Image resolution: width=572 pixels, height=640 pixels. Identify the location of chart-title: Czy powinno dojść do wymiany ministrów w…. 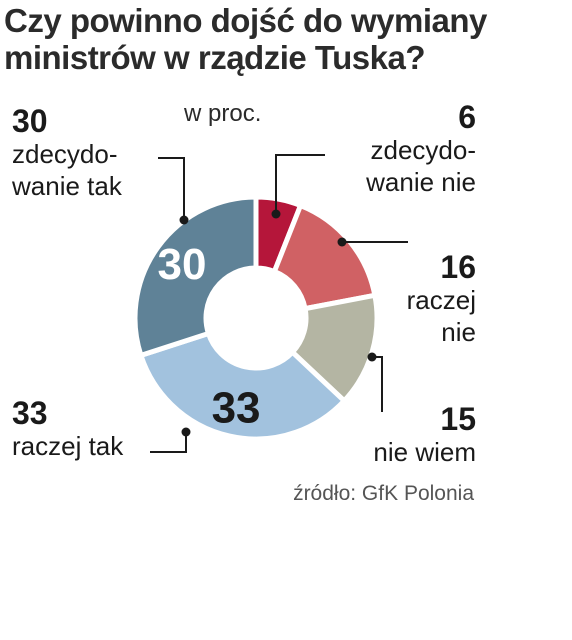
(284, 39).